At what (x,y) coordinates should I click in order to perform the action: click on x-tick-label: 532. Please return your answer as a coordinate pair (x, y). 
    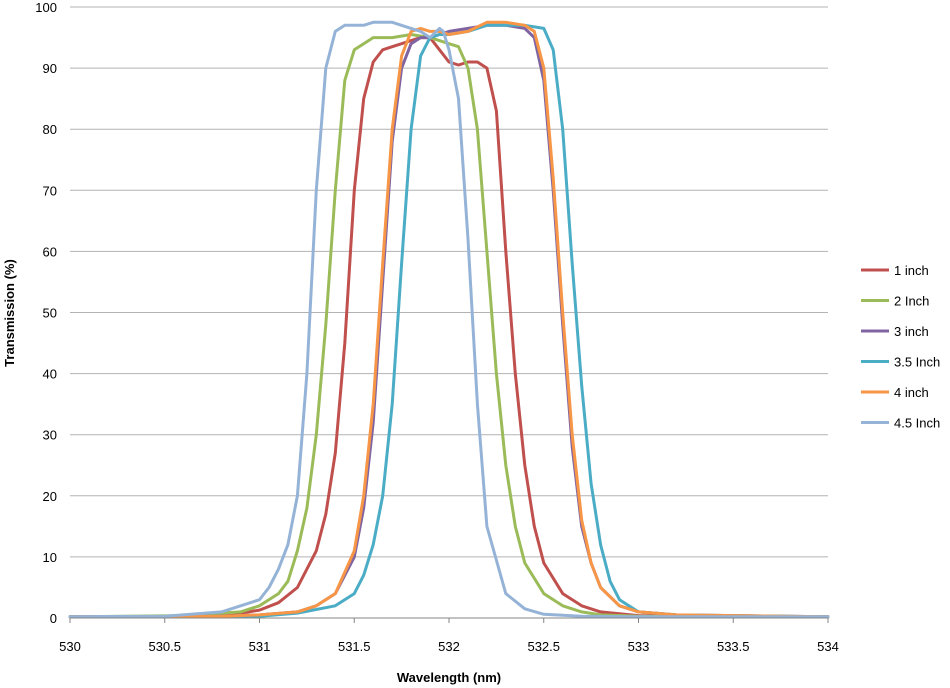
    Looking at the image, I should click on (449, 646).